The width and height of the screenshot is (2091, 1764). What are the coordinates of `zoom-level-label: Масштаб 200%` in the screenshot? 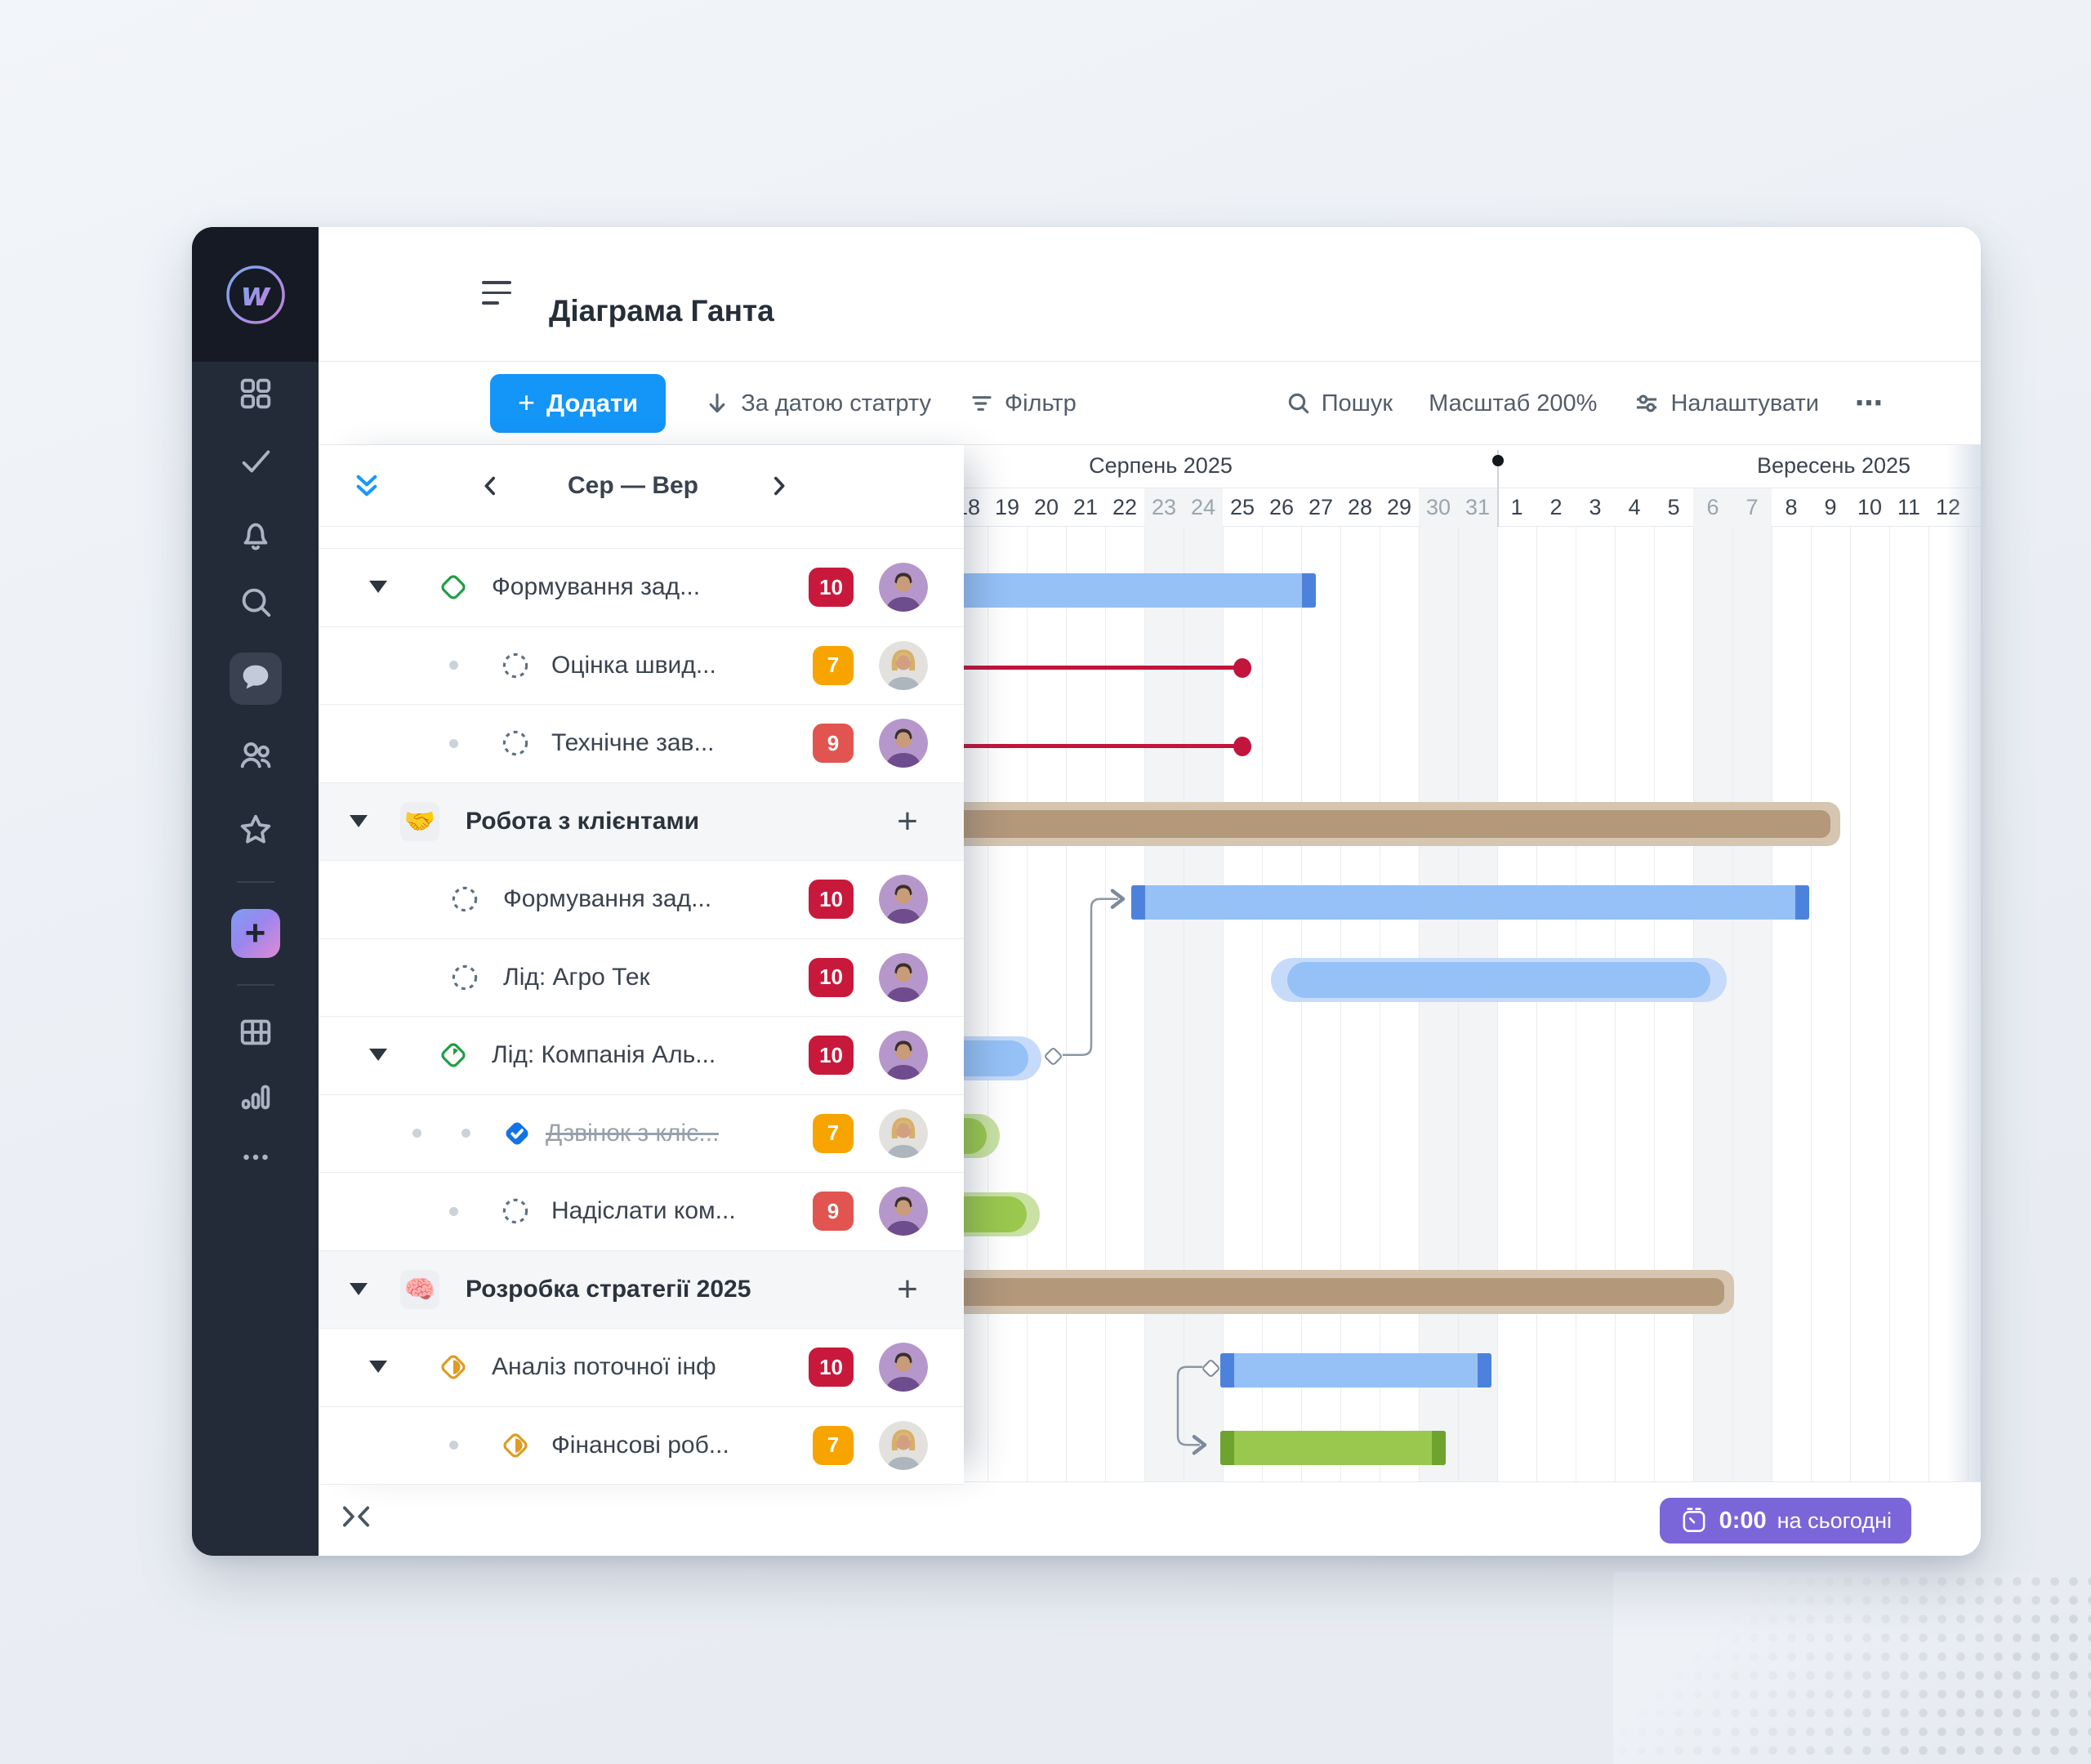 It's located at (1513, 403).